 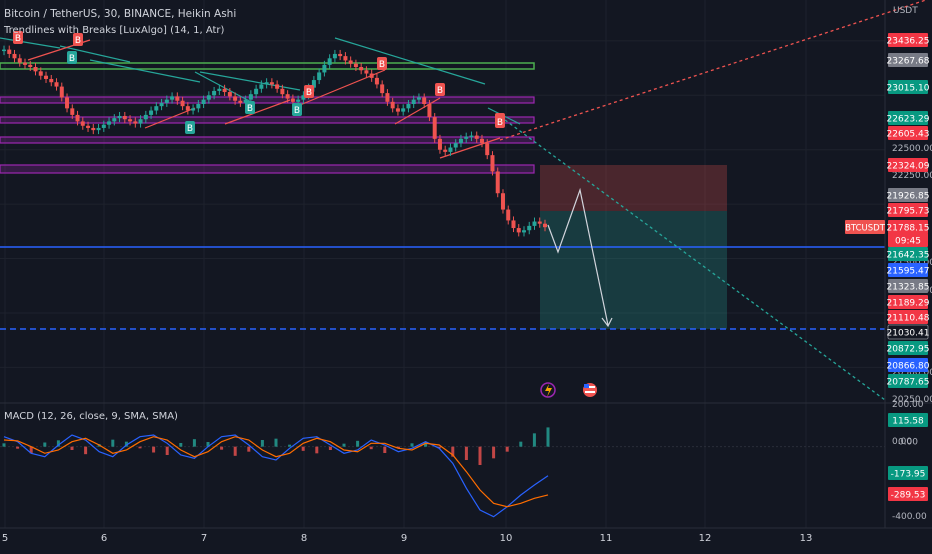 I want to click on price-tag-label: 21642.35, so click(x=908, y=256).